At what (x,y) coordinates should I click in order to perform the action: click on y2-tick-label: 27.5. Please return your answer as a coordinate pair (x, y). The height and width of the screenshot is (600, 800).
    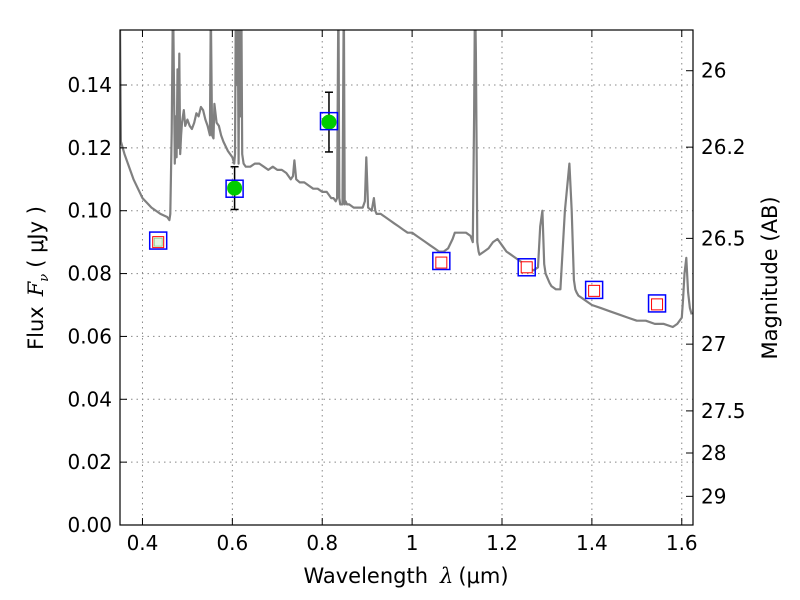
    Looking at the image, I should click on (723, 411).